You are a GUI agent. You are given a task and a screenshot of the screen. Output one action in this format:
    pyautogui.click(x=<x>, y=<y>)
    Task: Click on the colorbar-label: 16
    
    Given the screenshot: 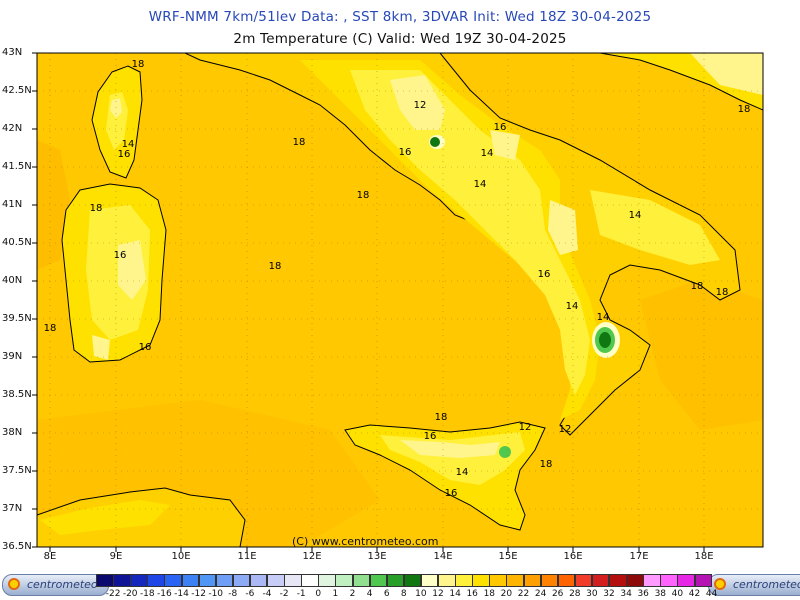 What is the action you would take?
    pyautogui.click(x=472, y=594)
    